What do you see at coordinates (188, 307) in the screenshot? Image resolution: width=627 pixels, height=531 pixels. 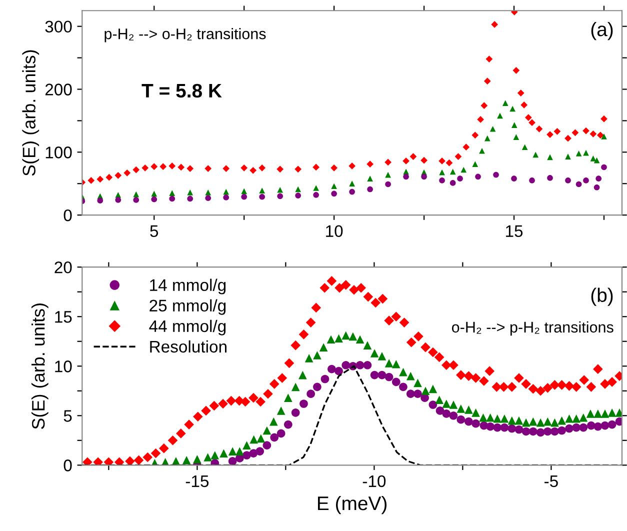 I see `legend-label: 25 mmol/g` at bounding box center [188, 307].